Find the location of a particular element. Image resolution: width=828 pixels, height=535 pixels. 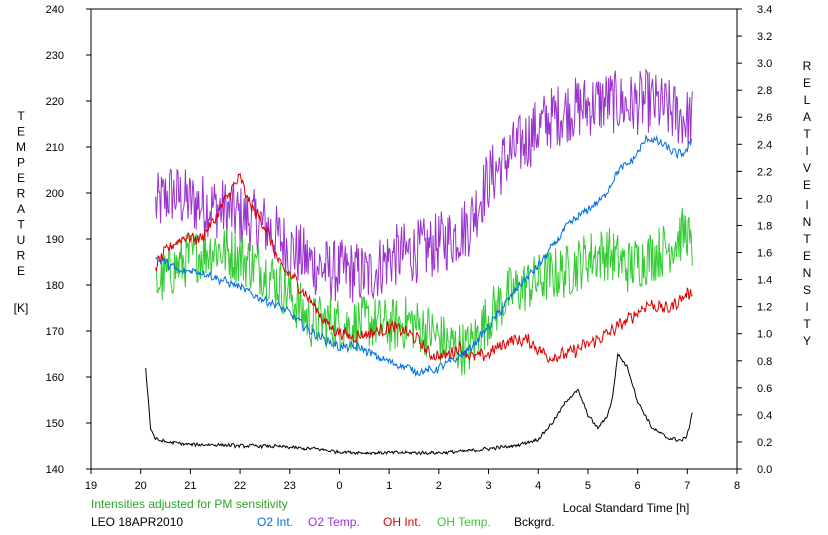

y-right-tick-label: 0.6 is located at coordinates (764, 389).